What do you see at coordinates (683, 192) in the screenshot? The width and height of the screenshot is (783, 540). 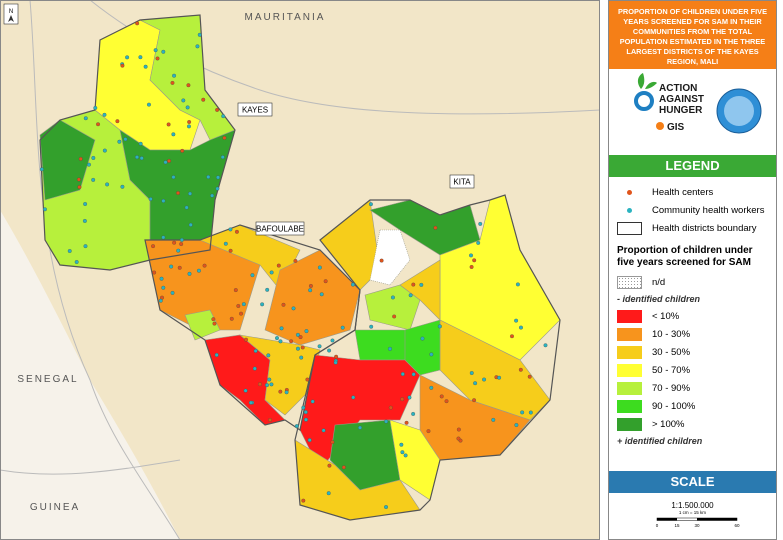 I see `legend-label: Health centers` at bounding box center [683, 192].